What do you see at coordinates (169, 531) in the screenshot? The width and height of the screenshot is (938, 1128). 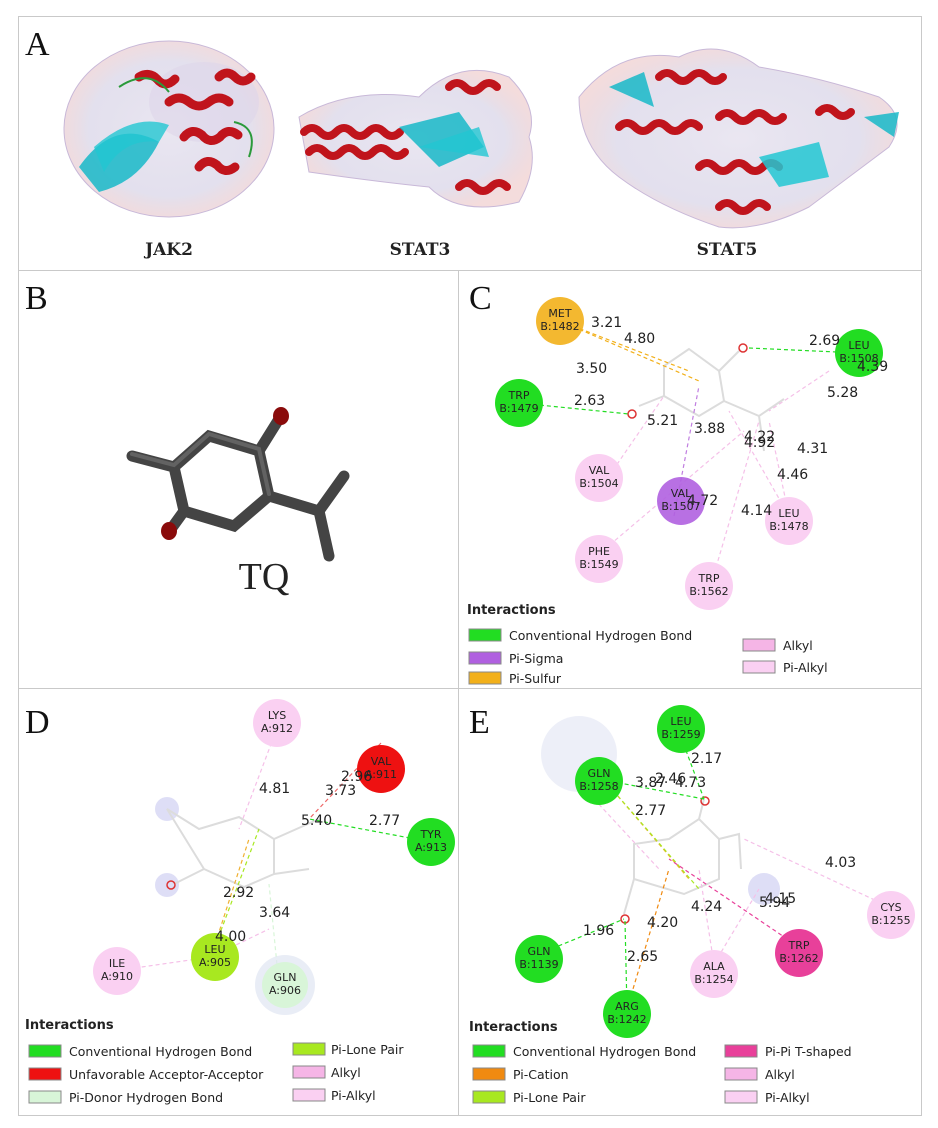 I see `oxygen-atom-bottom` at bounding box center [169, 531].